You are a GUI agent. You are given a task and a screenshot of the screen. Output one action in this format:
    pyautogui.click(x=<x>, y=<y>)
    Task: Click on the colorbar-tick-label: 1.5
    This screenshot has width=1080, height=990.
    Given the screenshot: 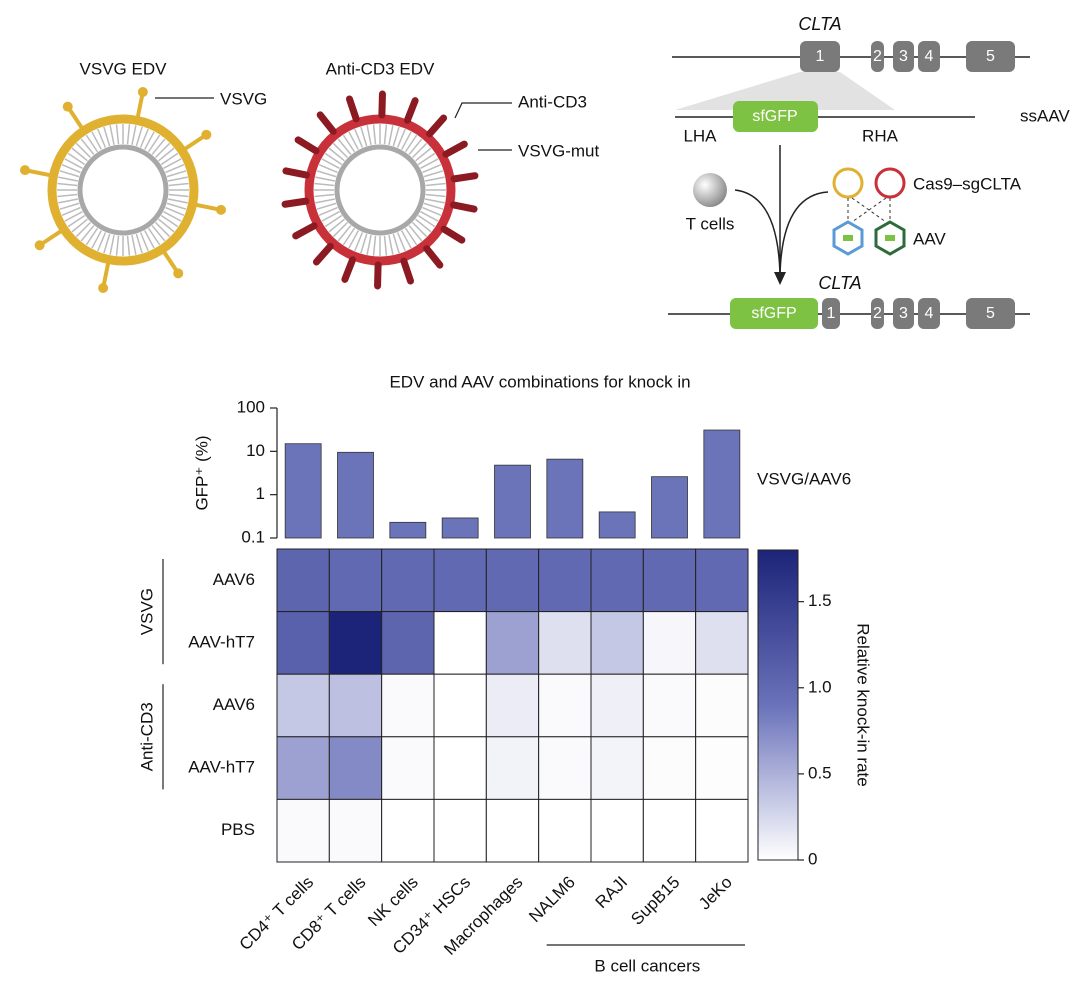 What is the action you would take?
    pyautogui.click(x=820, y=600)
    